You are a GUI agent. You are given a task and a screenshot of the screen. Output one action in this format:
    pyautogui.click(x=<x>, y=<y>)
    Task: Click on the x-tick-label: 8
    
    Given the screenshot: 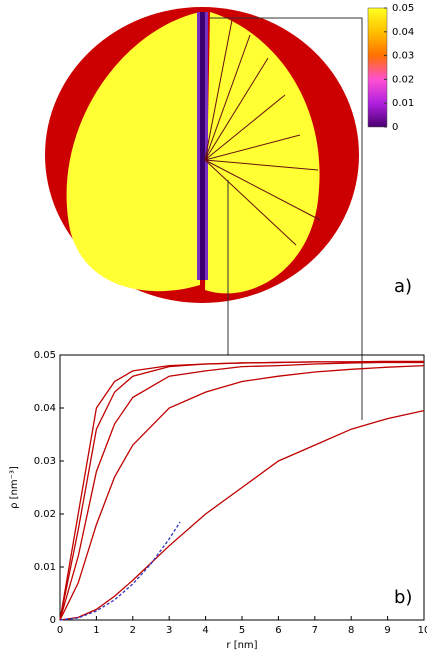 What is the action you would take?
    pyautogui.click(x=351, y=630)
    